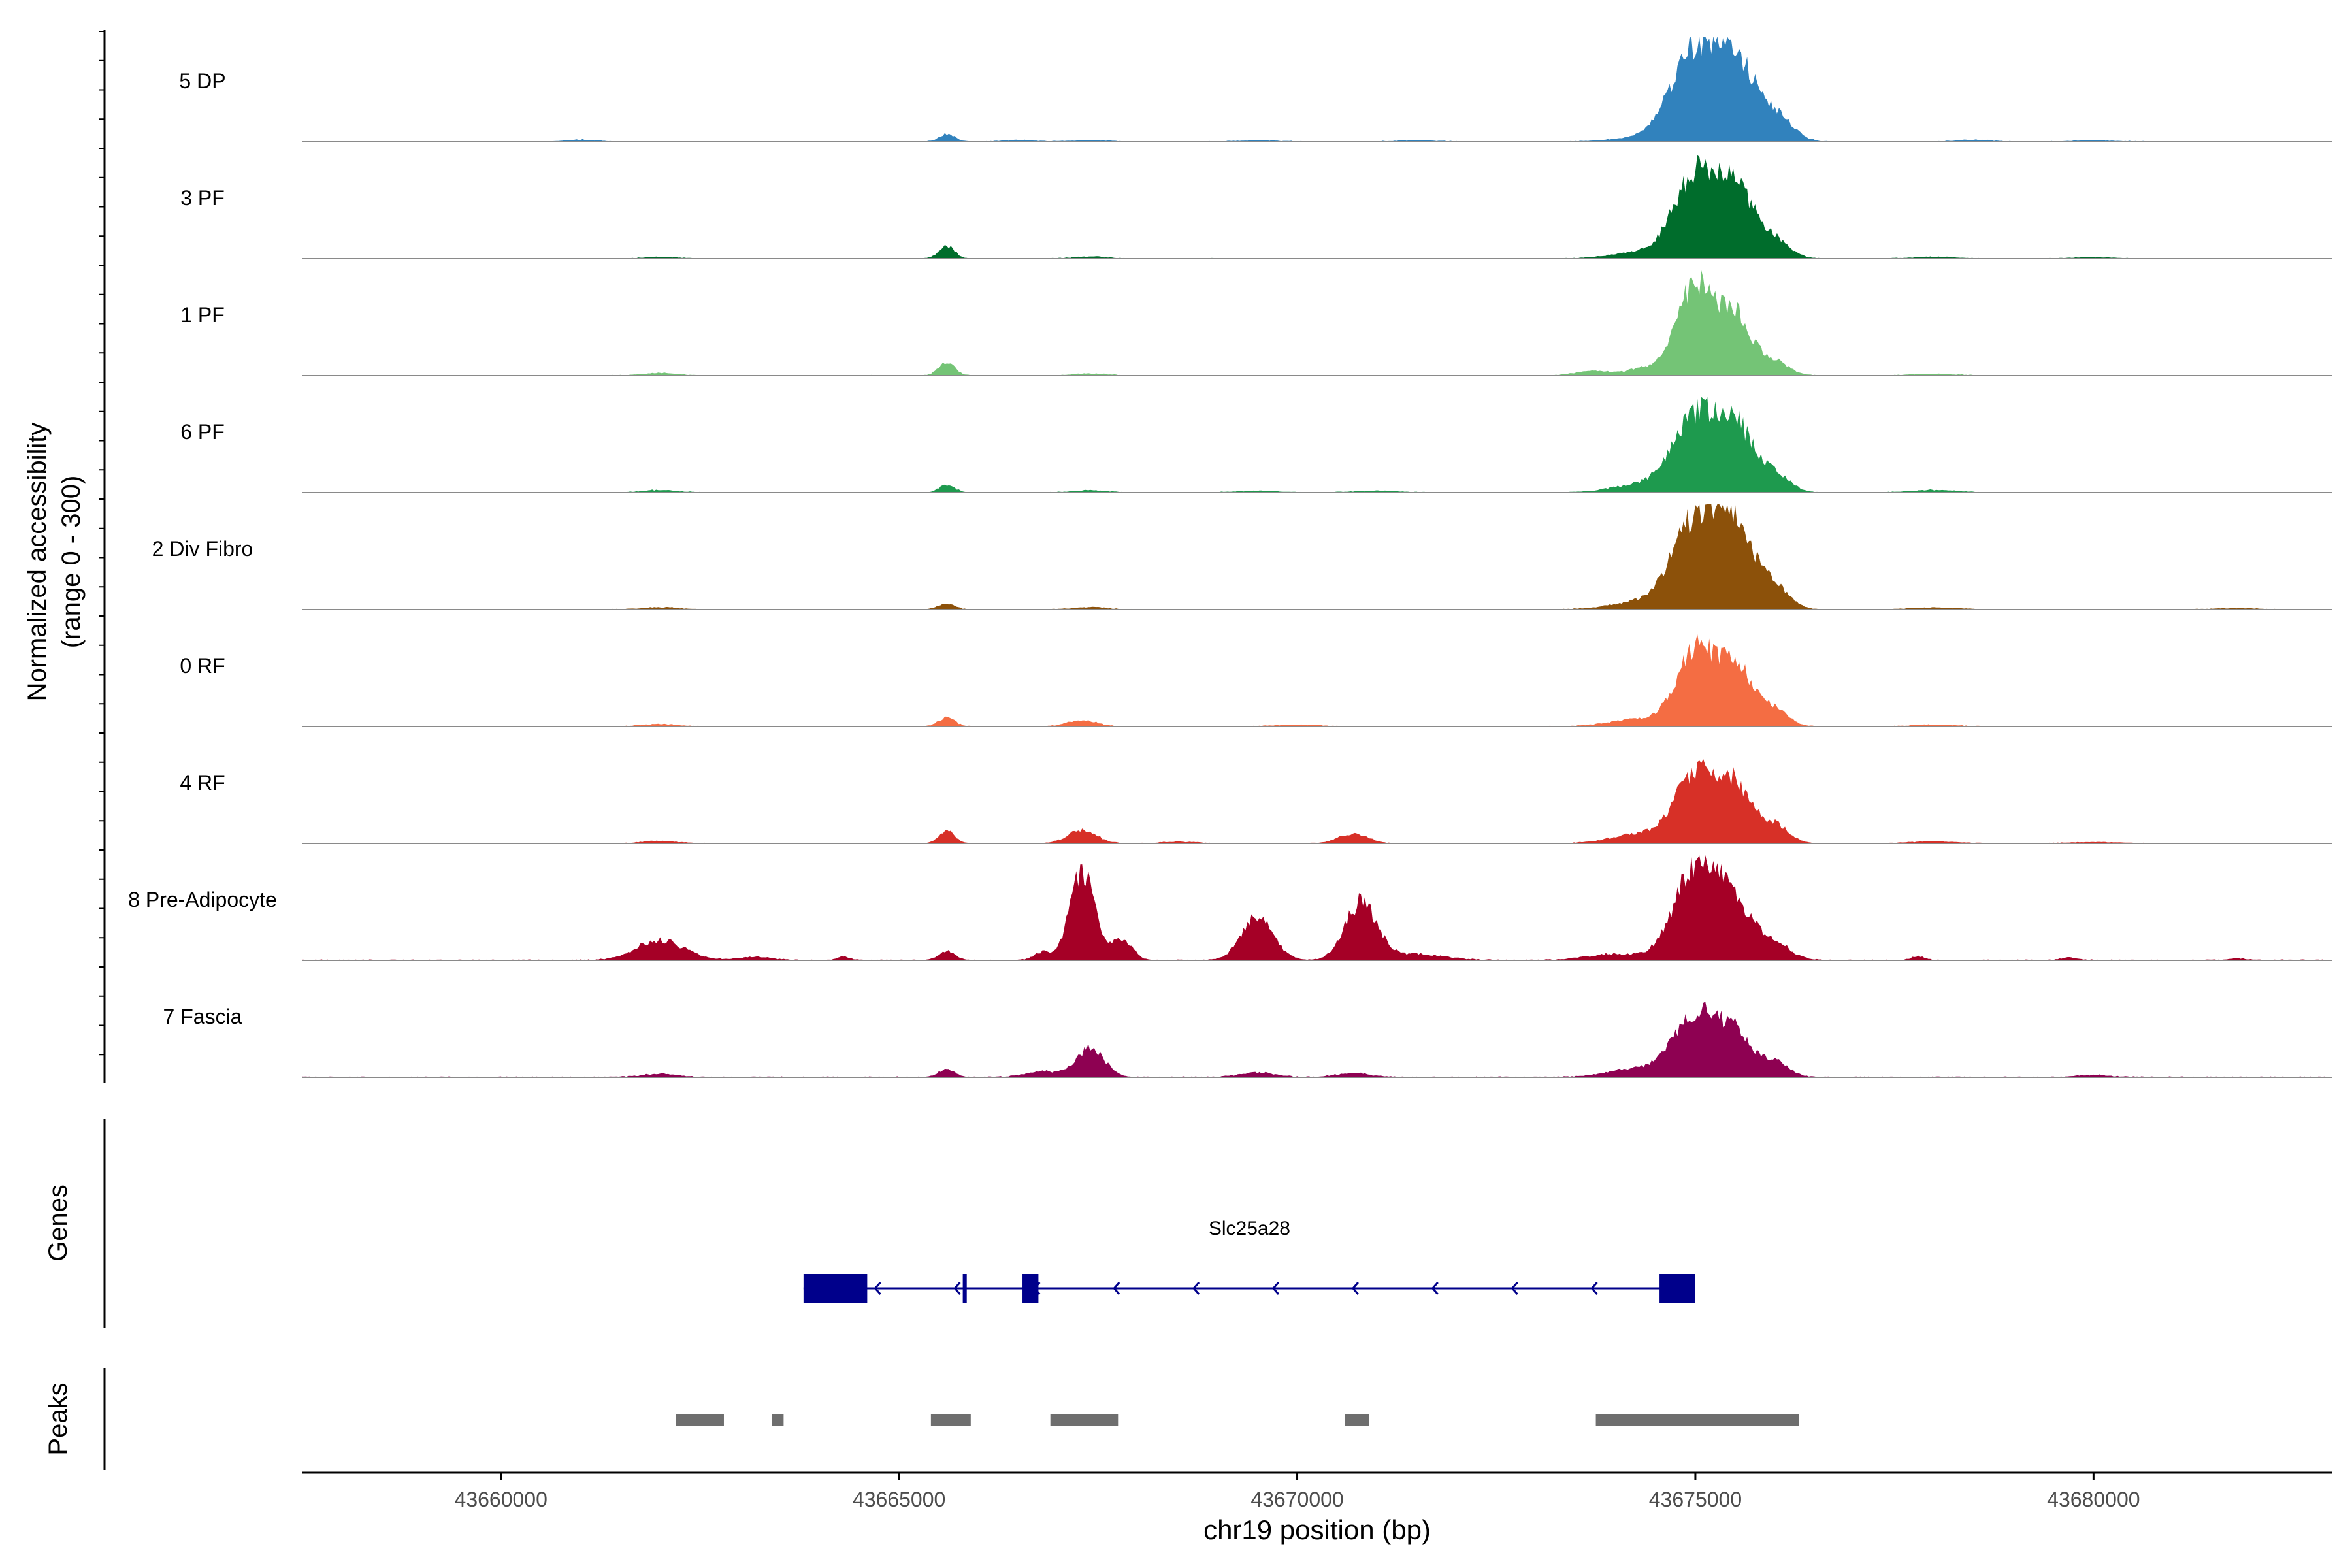 This screenshot has width=2352, height=1568. Describe the element at coordinates (501, 1499) in the screenshot. I see `x-tick-label: 43660000` at that location.